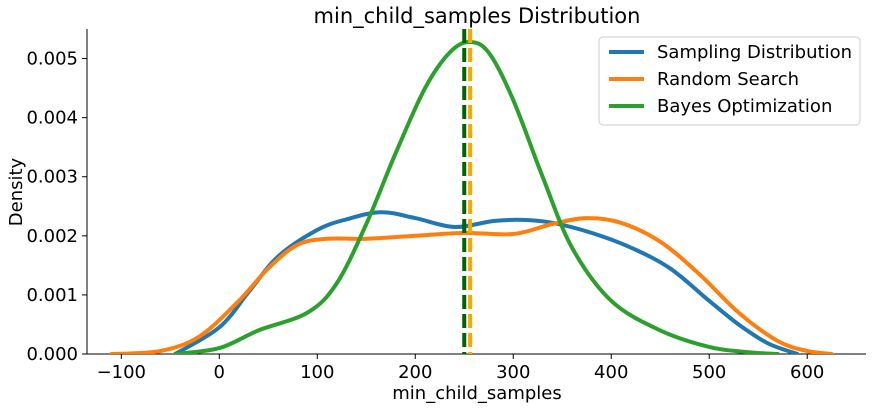  I want to click on legend-label-2: Random Search, so click(728, 79).